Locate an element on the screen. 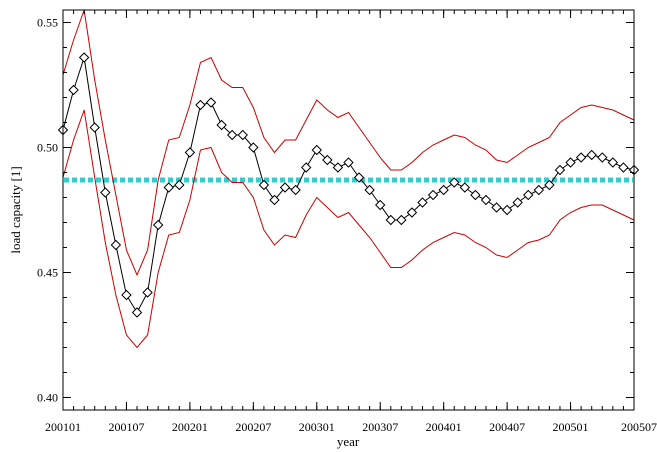  x-tick-label: 200407 is located at coordinates (507, 427).